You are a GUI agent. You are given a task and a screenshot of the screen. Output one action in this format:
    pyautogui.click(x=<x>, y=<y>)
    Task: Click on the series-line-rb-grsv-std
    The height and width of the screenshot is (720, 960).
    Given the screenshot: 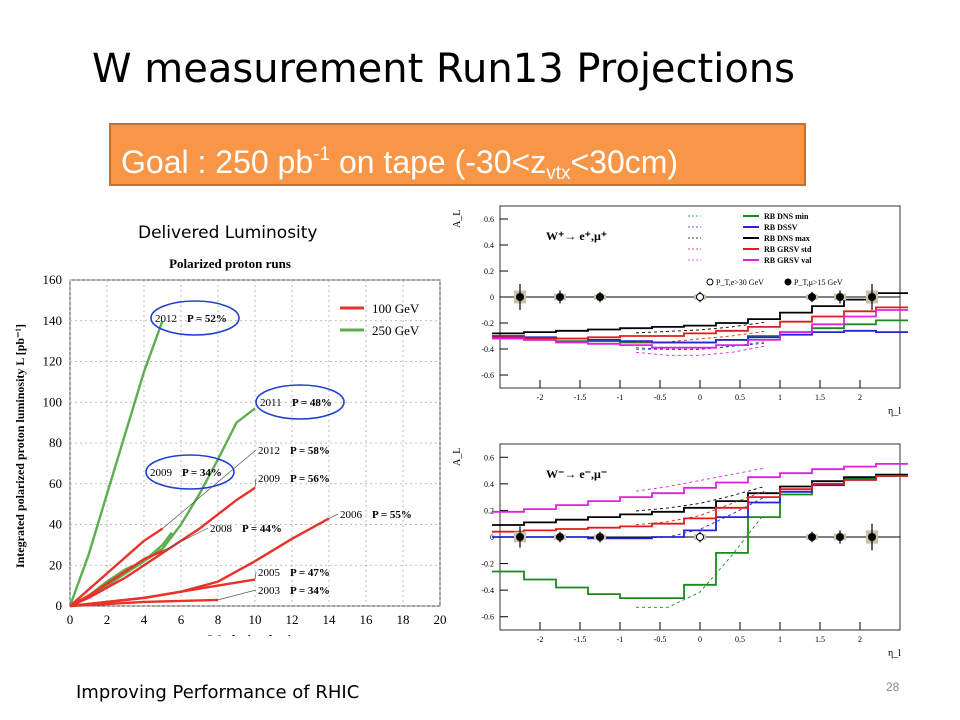 What is the action you would take?
    pyautogui.click(x=700, y=504)
    